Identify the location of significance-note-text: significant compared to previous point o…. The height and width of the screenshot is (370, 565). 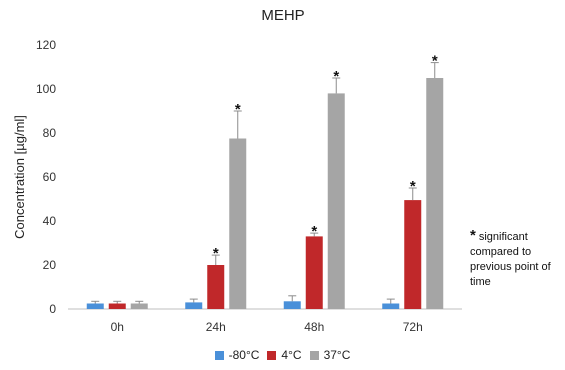
(510, 259).